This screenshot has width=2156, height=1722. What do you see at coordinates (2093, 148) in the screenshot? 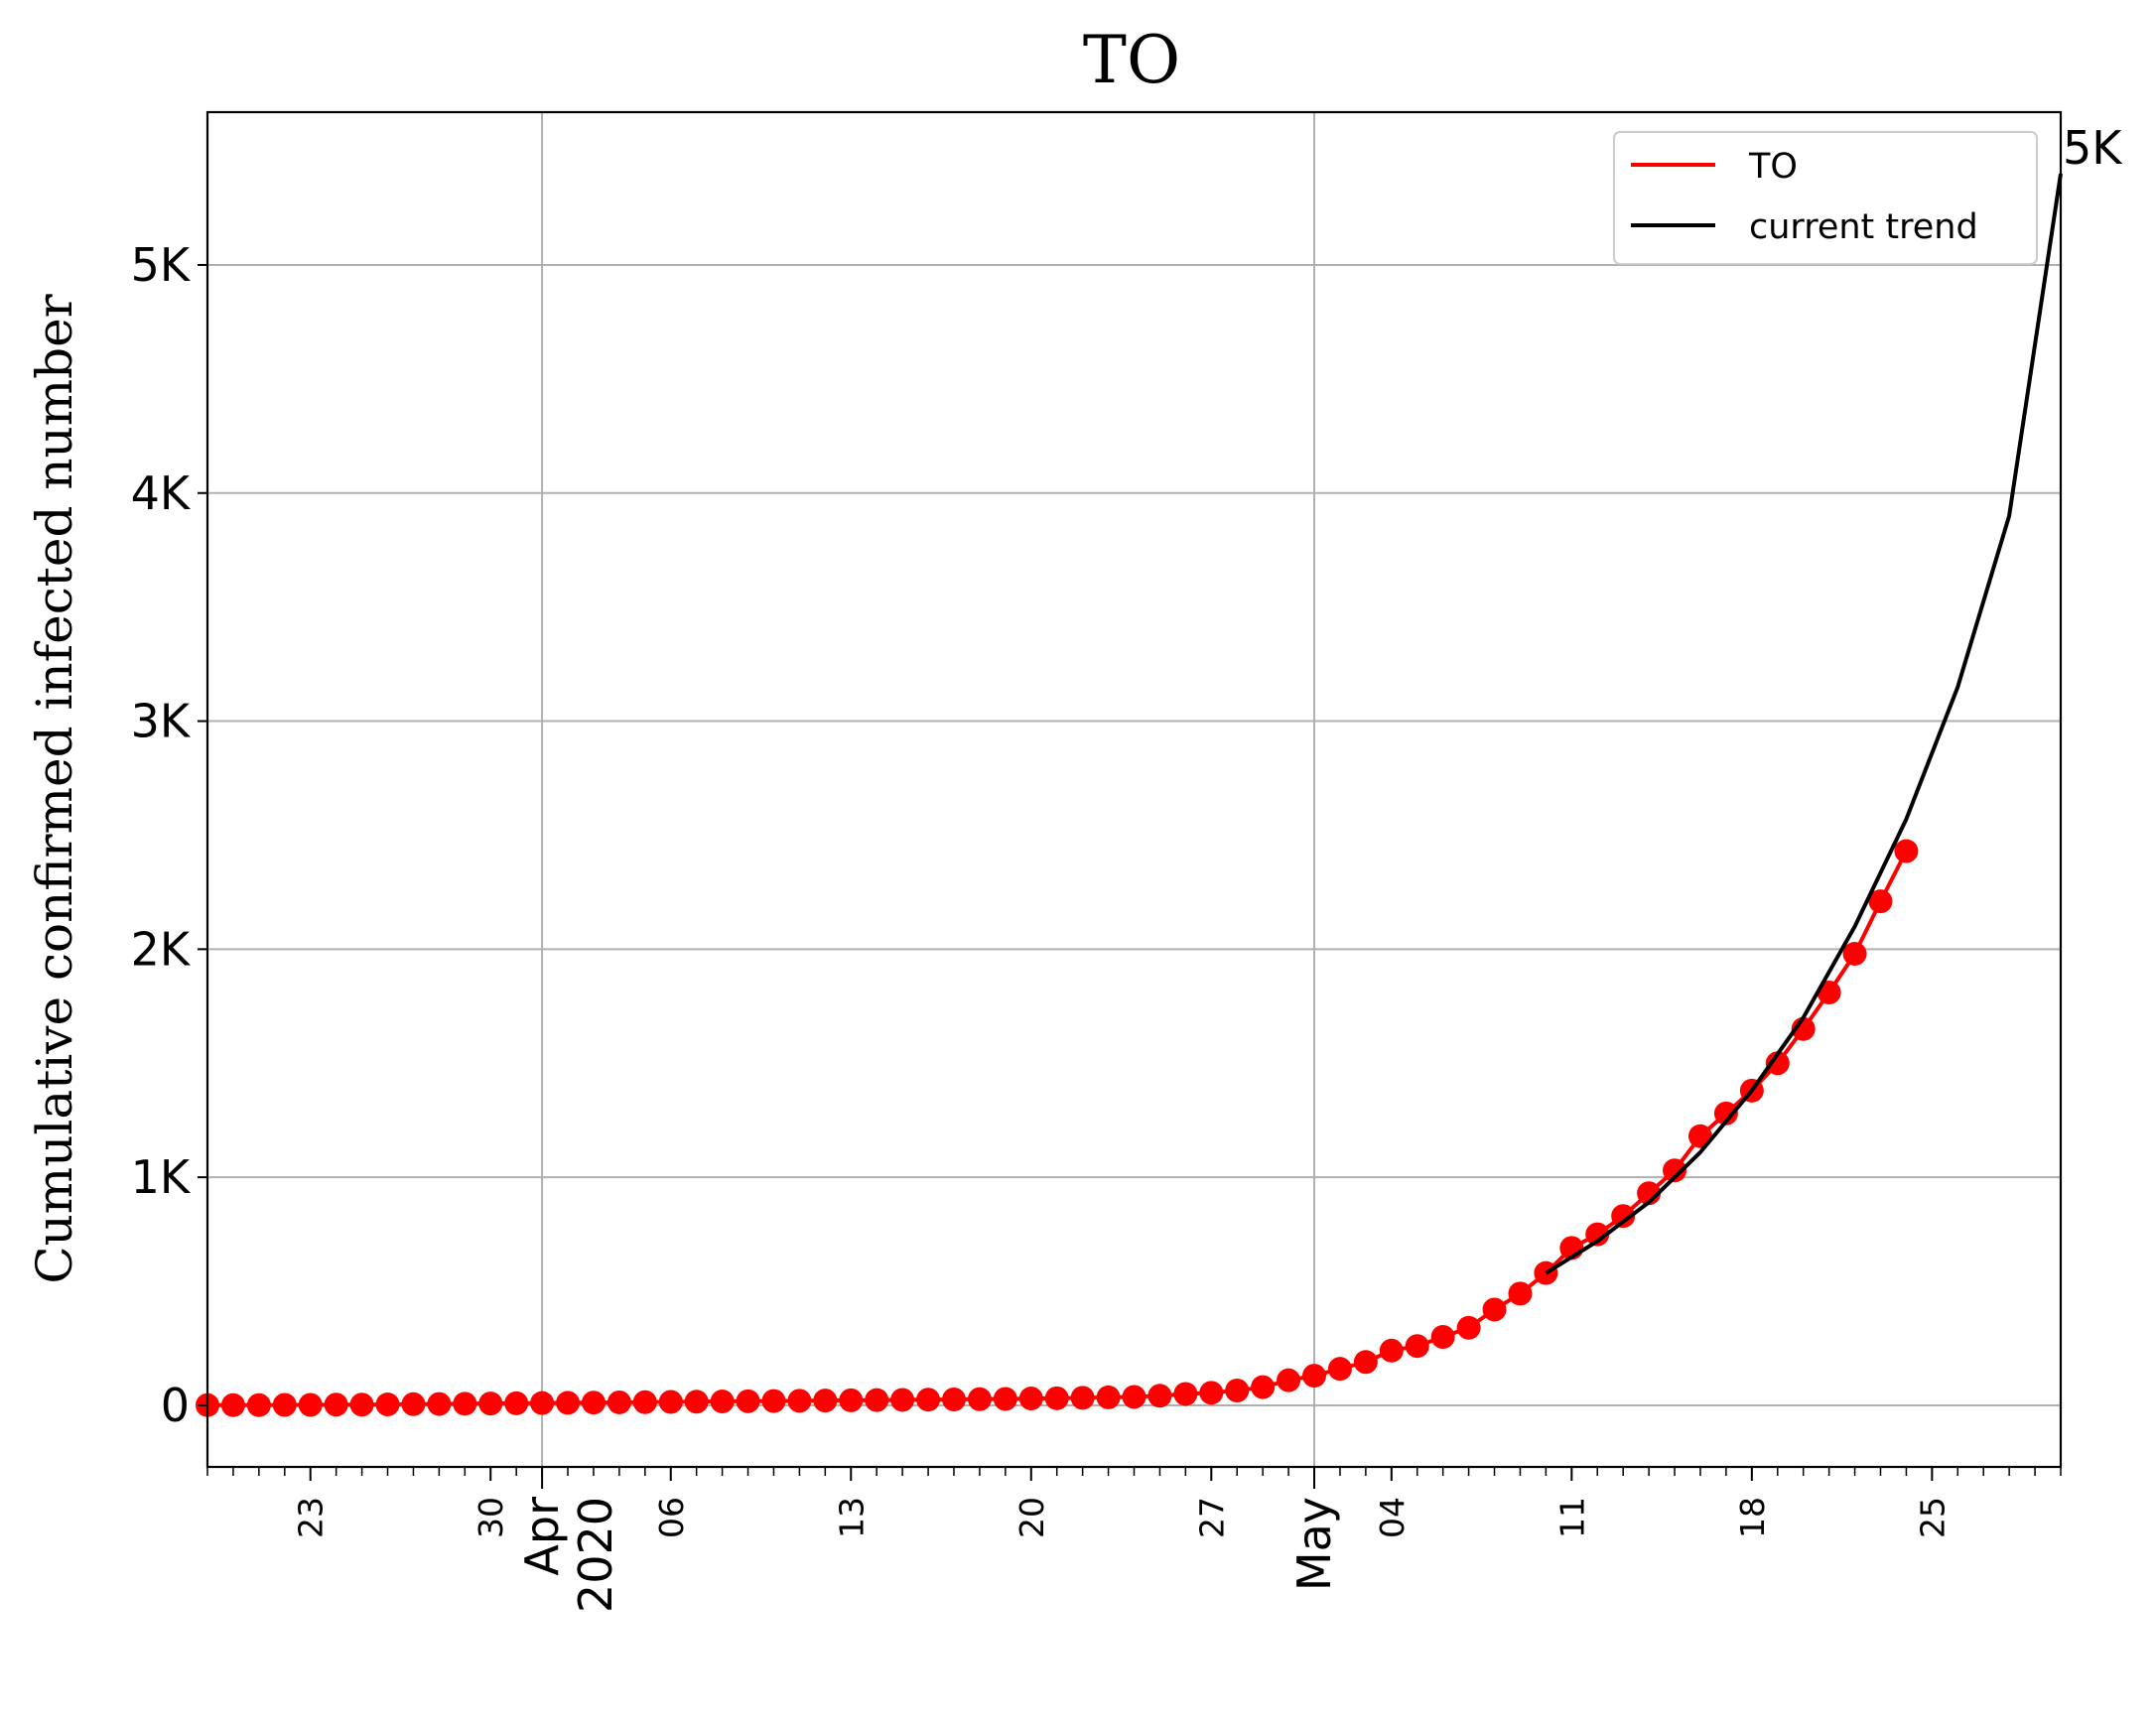
I see `trend-end-annotation: 5K` at bounding box center [2093, 148].